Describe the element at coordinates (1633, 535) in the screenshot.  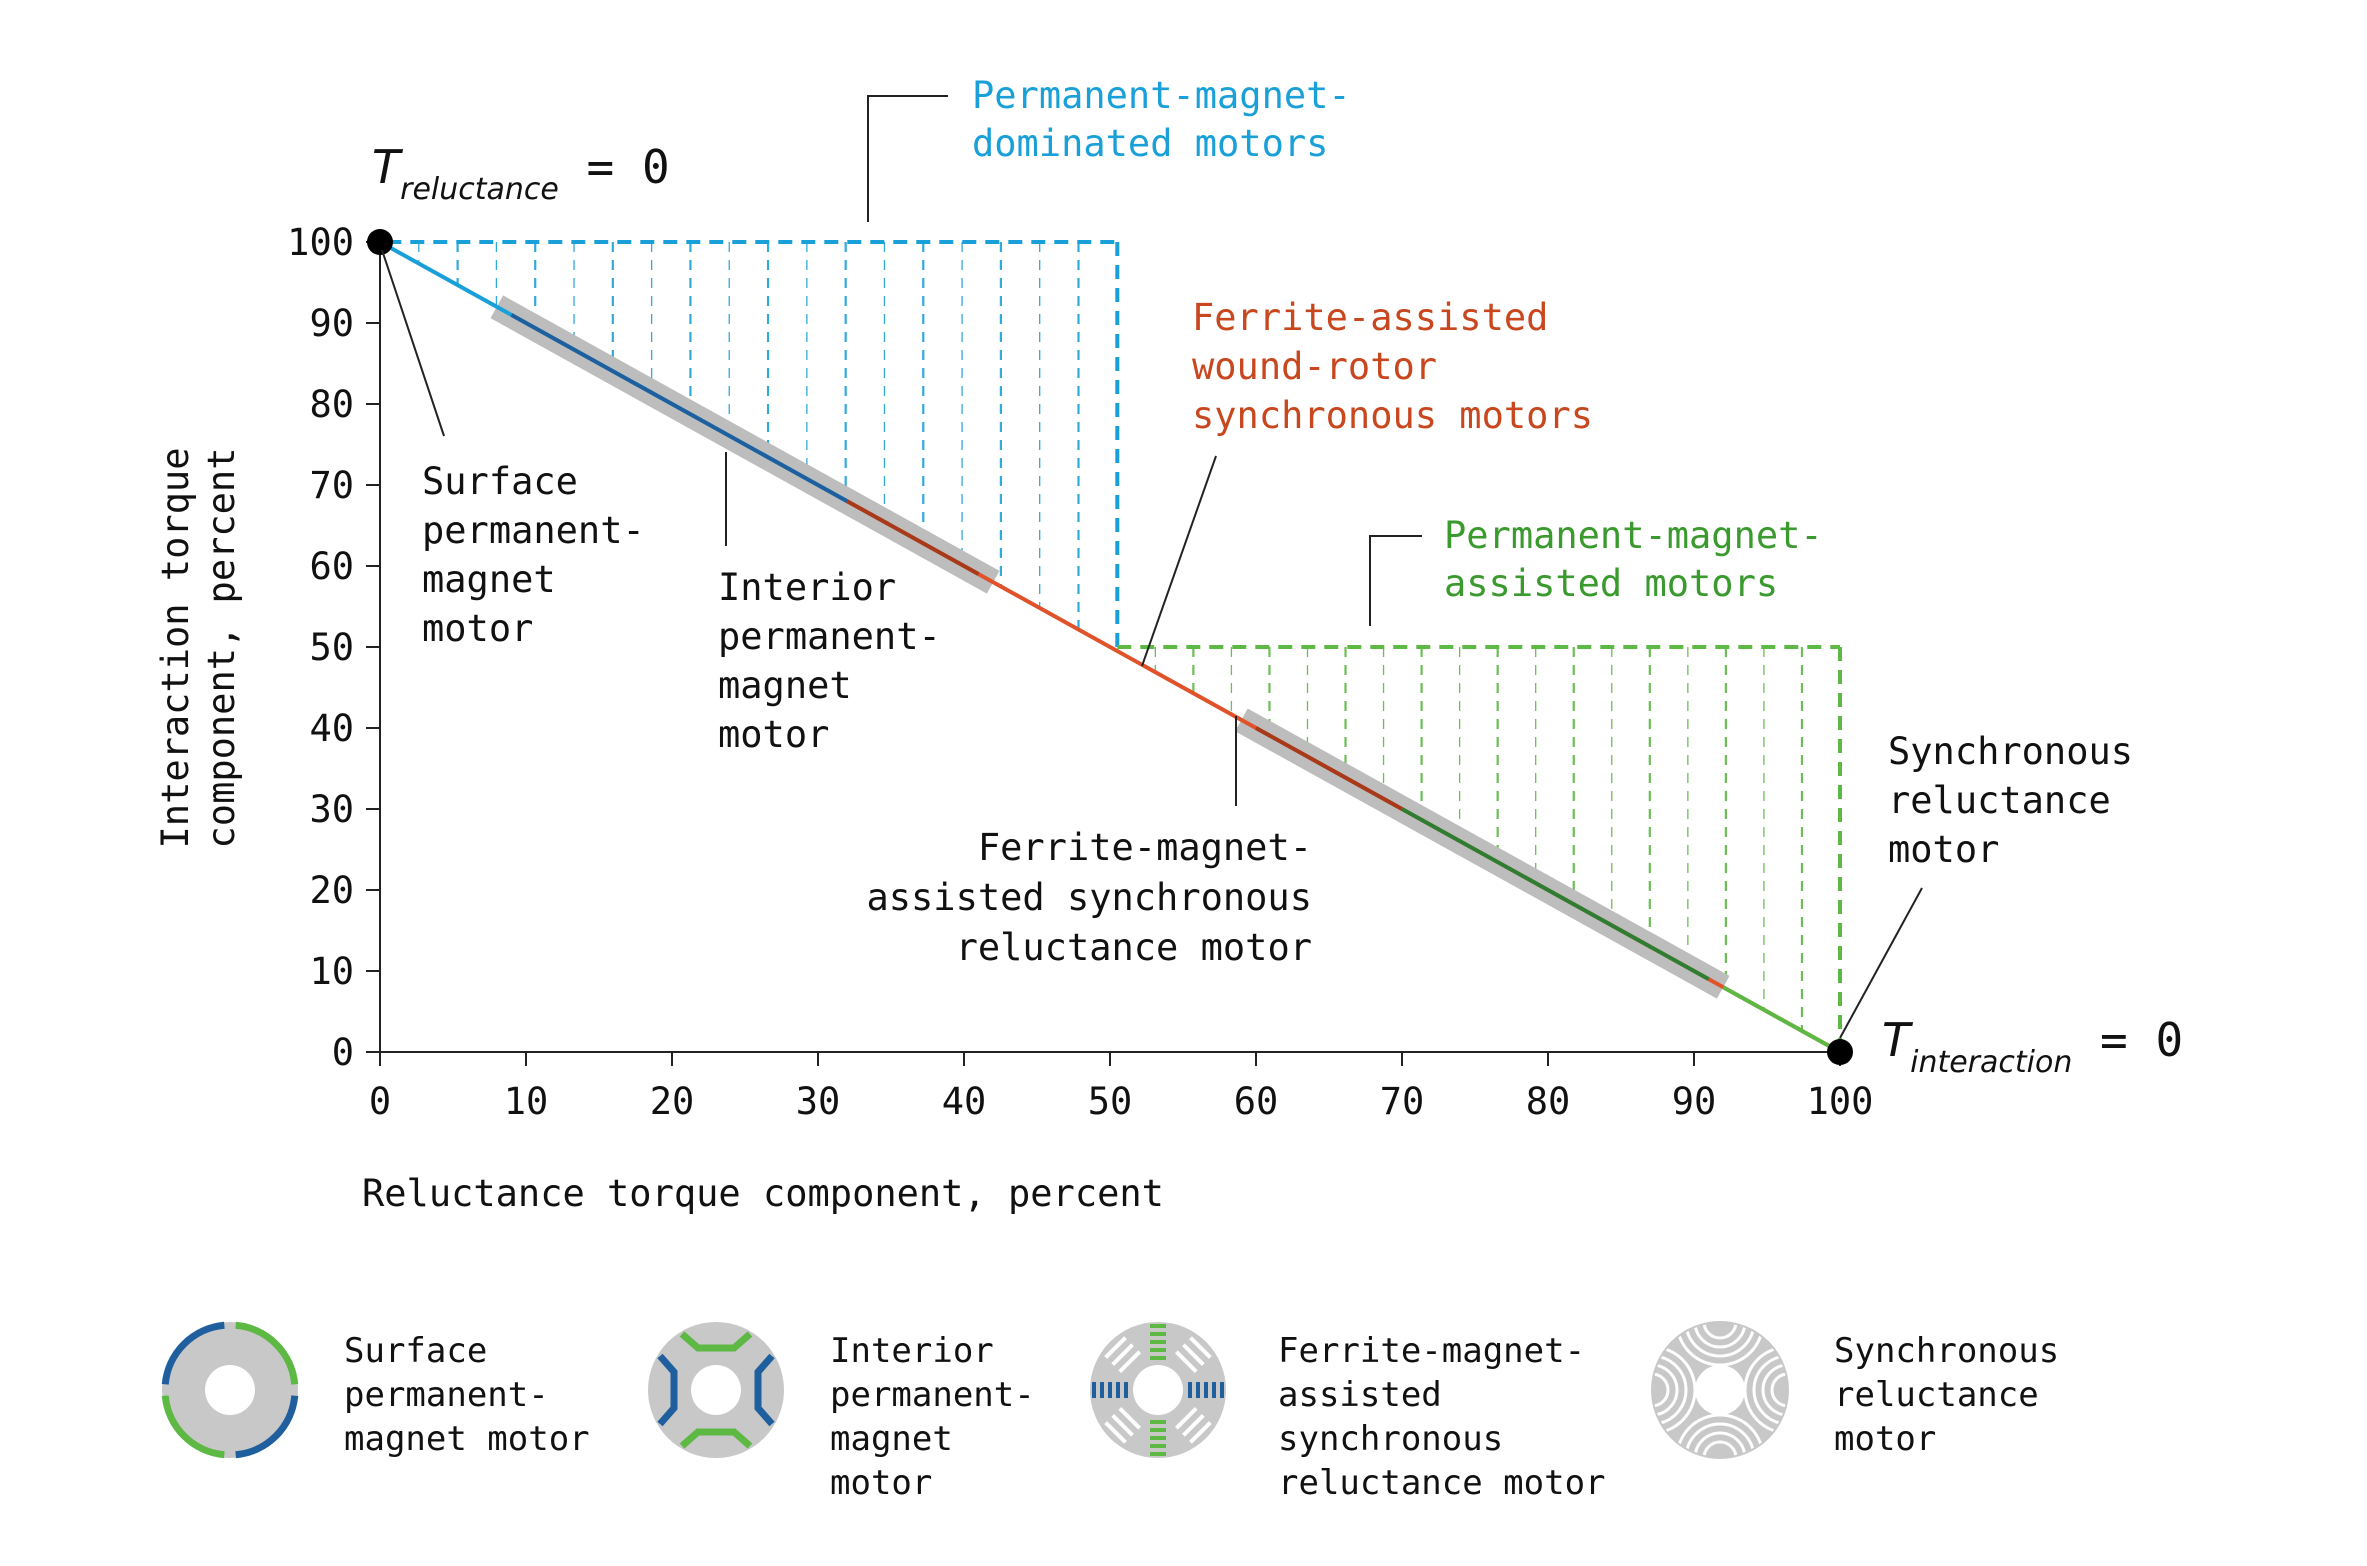
I see `pm-assisted-label-line: Permanent-magnet-` at that location.